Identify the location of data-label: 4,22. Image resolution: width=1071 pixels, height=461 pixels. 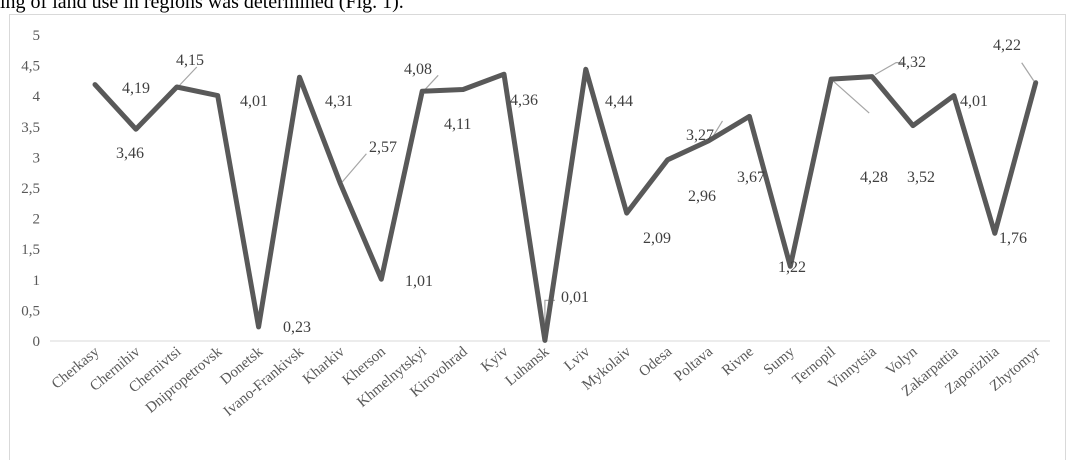
(1007, 45).